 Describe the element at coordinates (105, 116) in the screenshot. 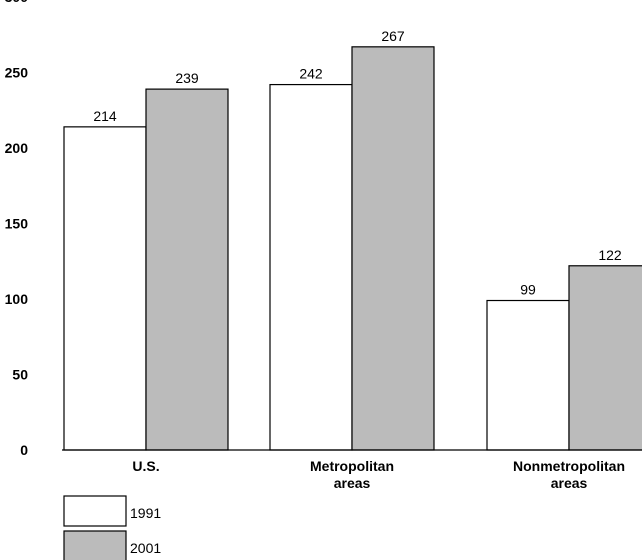

I see `data-label: 214` at that location.